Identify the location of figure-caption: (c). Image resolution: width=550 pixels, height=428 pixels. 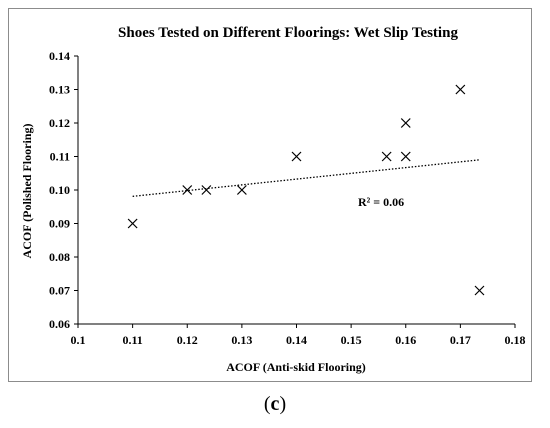
(275, 404).